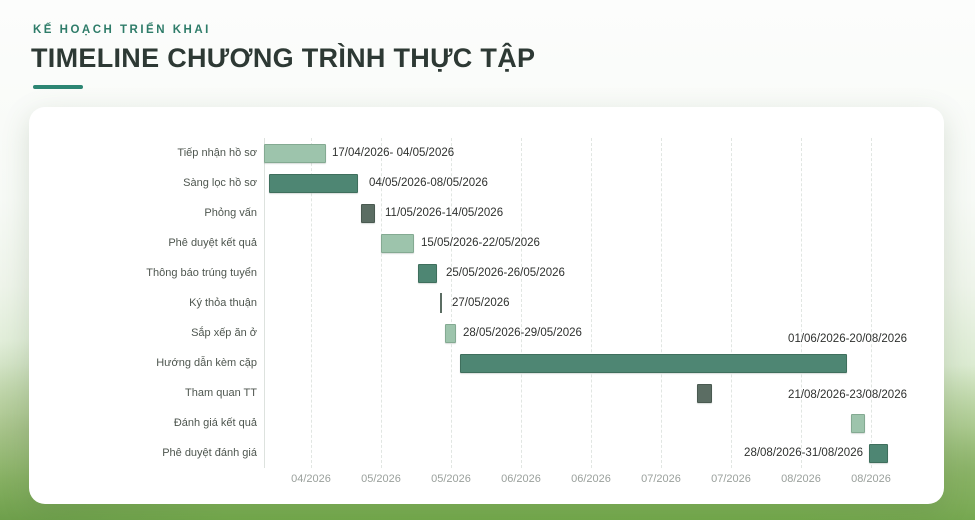 The height and width of the screenshot is (520, 975). Describe the element at coordinates (230, 213) in the screenshot. I see `task-label: Phỏng vấn` at that location.